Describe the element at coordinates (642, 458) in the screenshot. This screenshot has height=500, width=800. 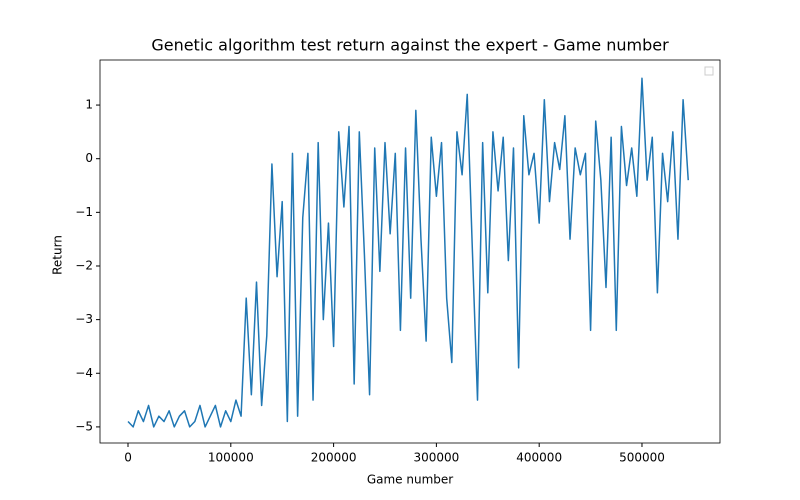
I see `x-tick-label: 500000` at that location.